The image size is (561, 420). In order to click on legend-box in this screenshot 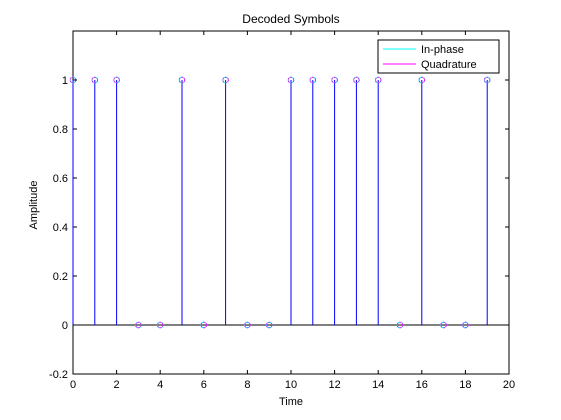, I will do `click(438, 56)`.